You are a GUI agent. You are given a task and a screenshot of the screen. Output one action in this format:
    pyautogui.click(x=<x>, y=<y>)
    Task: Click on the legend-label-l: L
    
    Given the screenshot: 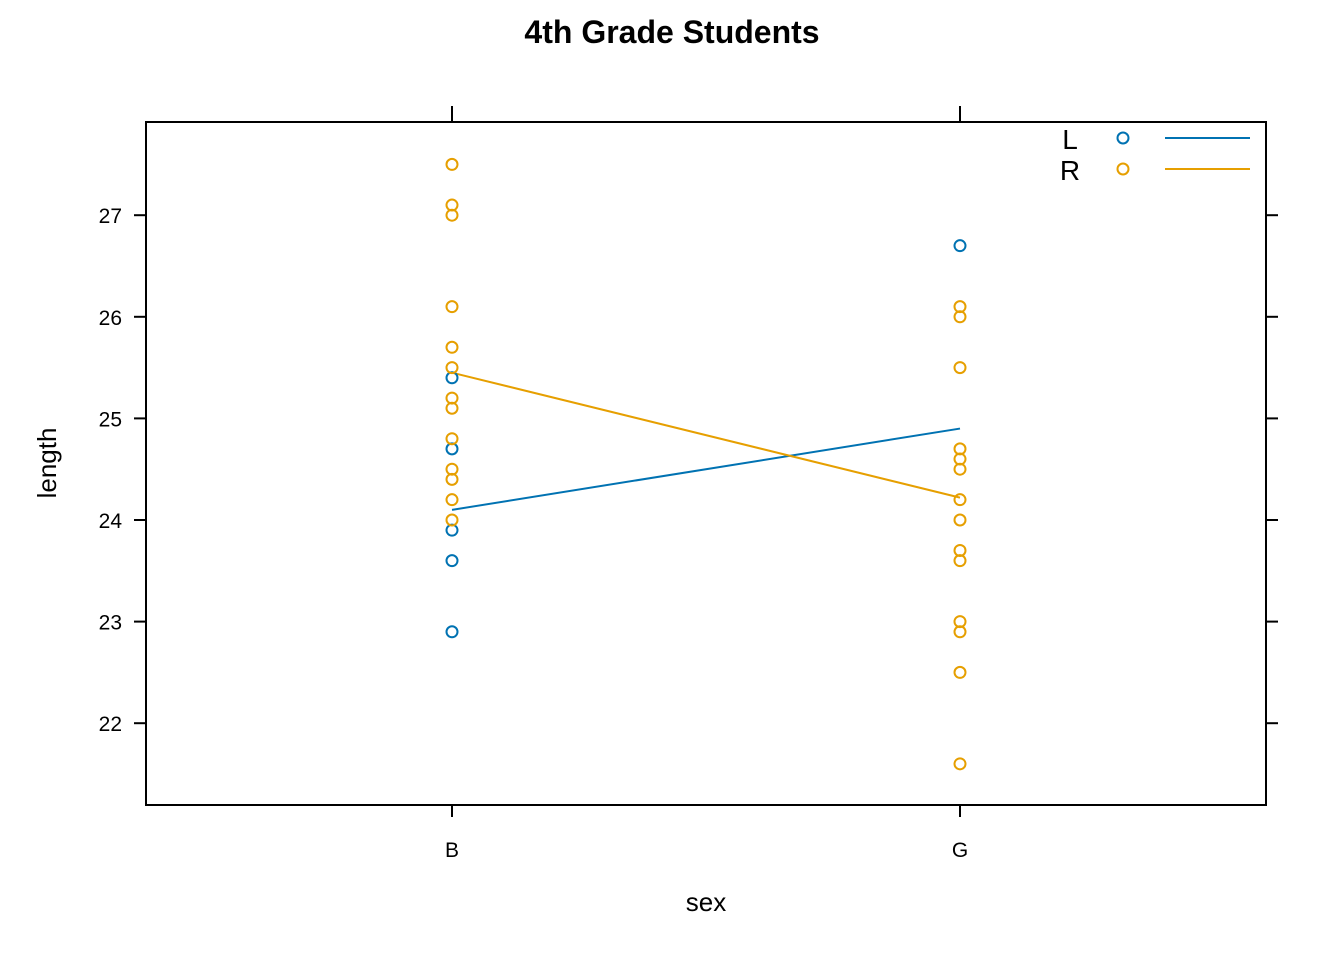 What is the action you would take?
    pyautogui.click(x=1070, y=139)
    